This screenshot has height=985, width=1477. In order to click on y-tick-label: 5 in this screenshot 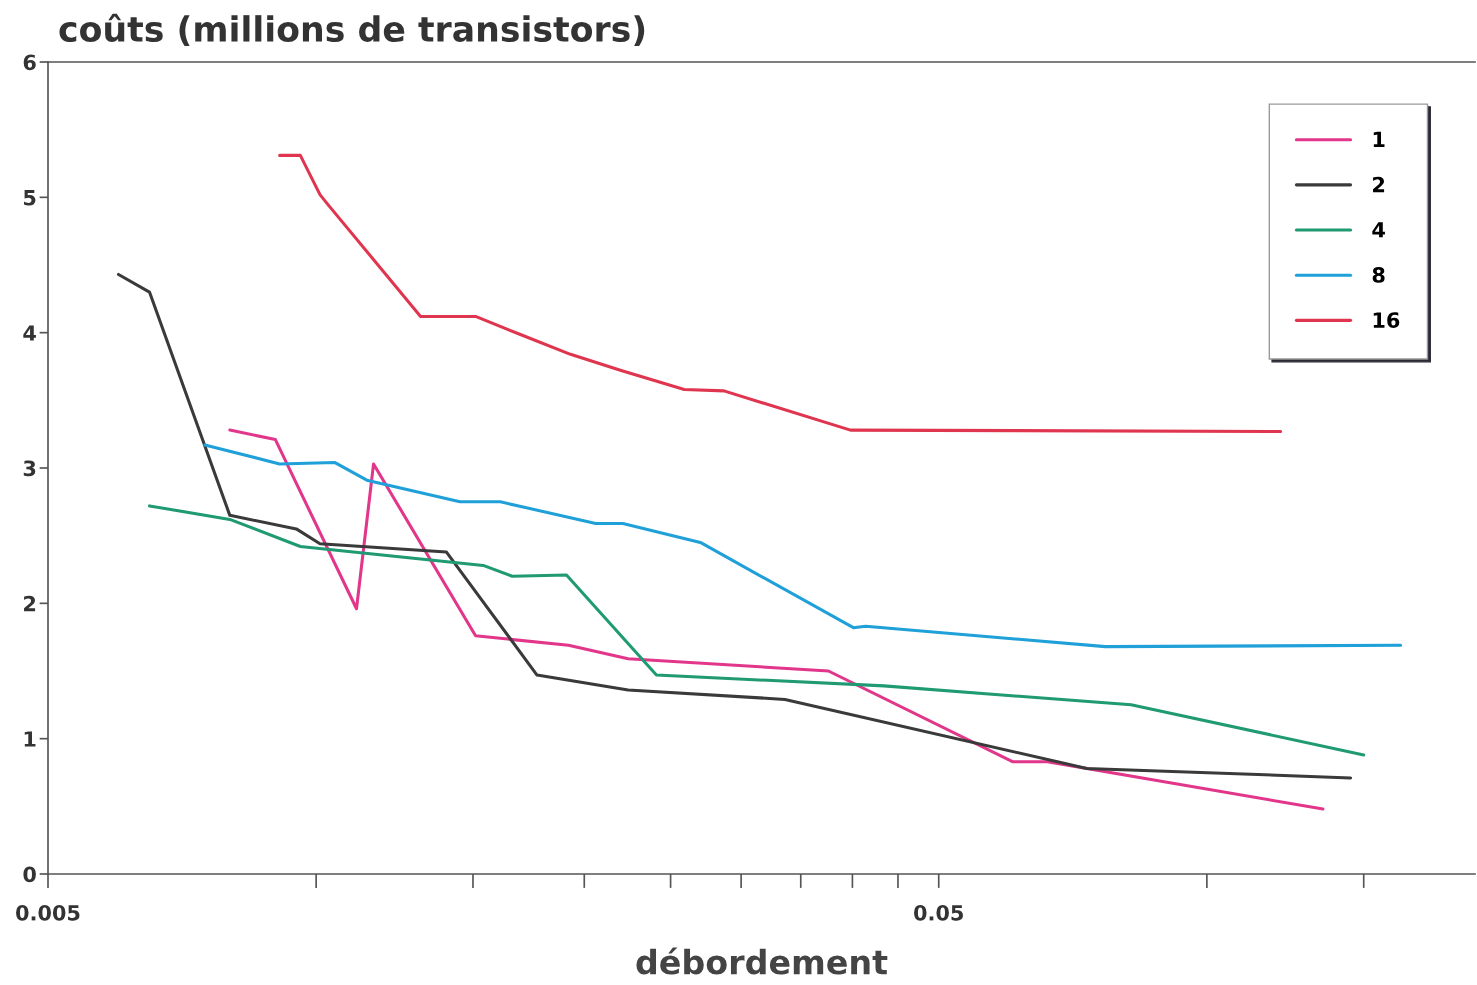, I will do `click(30, 198)`.